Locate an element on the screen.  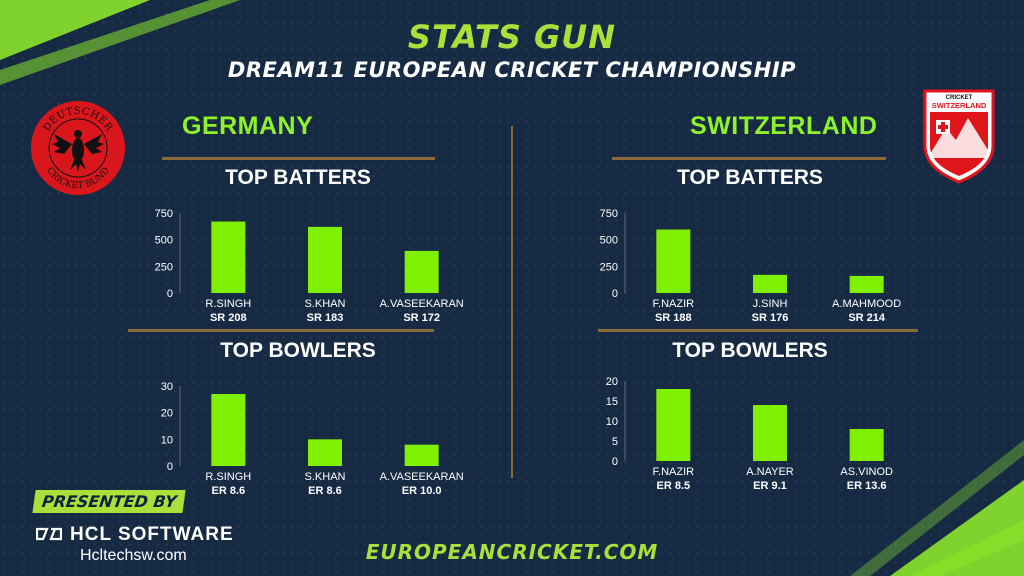
stat-label: ER 10.0 is located at coordinates (422, 491).